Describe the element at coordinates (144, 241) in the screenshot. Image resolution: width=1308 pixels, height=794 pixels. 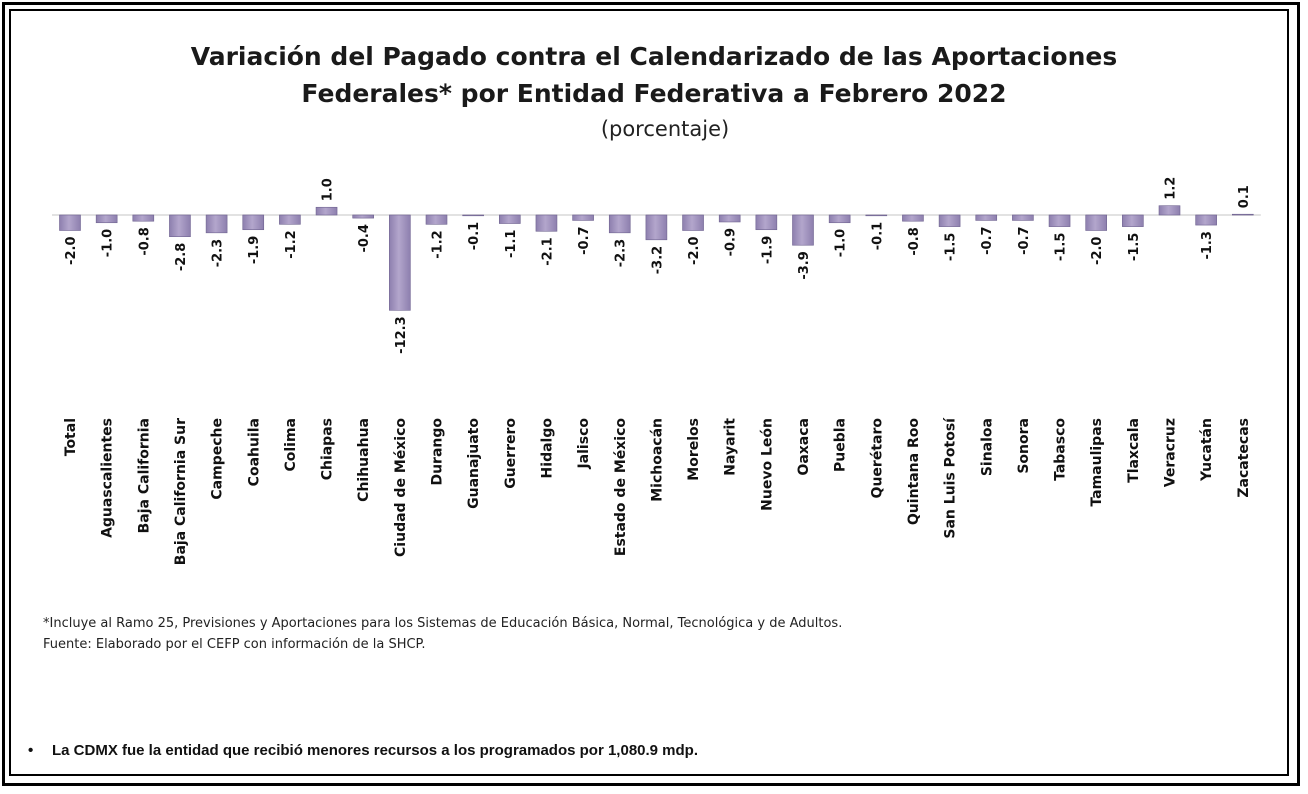
I see `value-label-2: -0.8` at that location.